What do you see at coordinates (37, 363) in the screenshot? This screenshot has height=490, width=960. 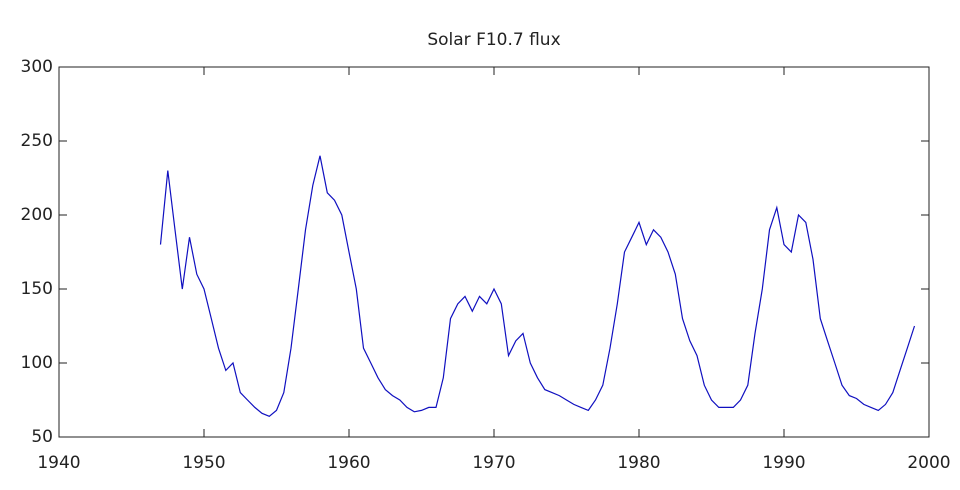 I see `y-tick-label: 100` at bounding box center [37, 363].